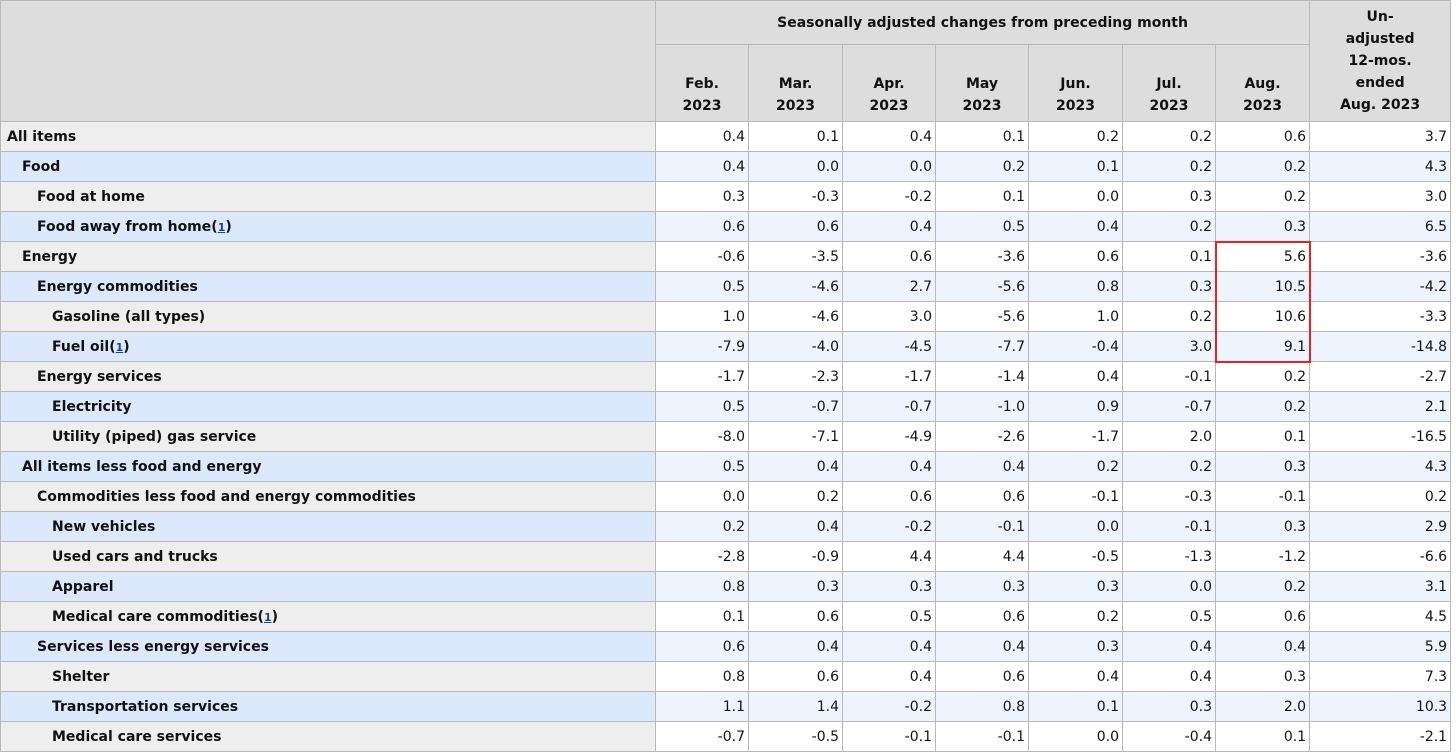 The width and height of the screenshot is (1456, 756). Describe the element at coordinates (1380, 316) in the screenshot. I see `value-cell: -3.3` at that location.